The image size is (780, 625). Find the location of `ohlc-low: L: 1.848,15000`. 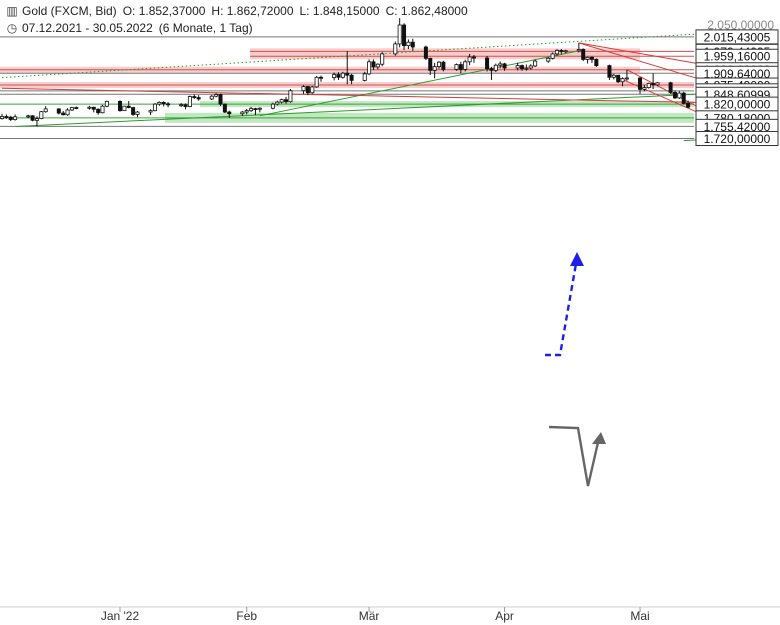

ohlc-low: L: 1.848,15000 is located at coordinates (339, 11).